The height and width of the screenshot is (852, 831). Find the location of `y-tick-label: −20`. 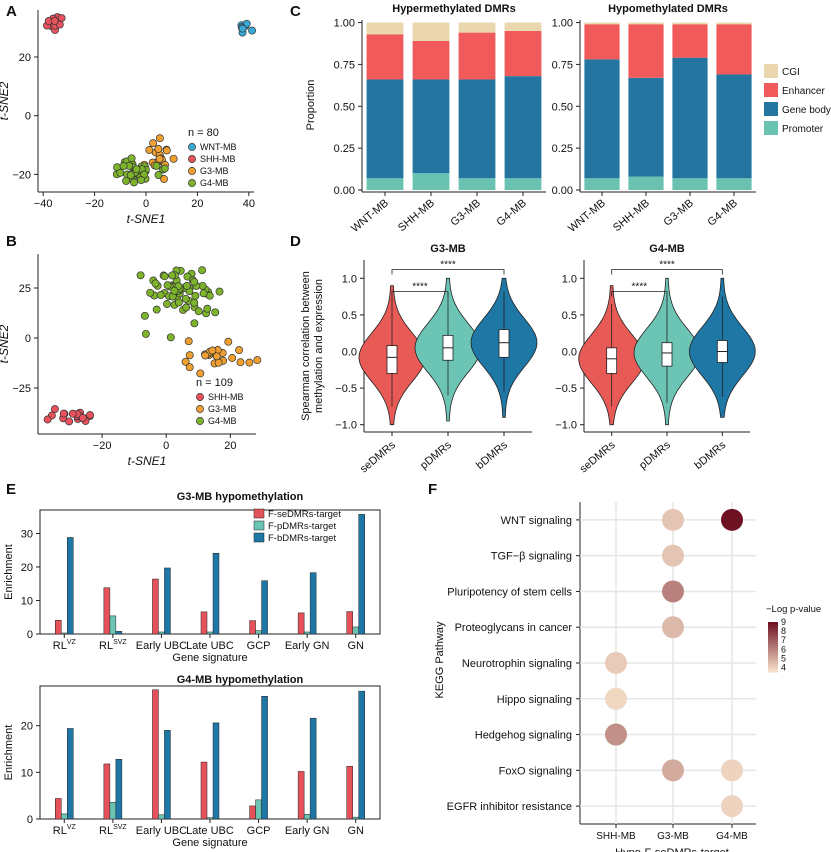

y-tick-label: −20 is located at coordinates (21, 175).